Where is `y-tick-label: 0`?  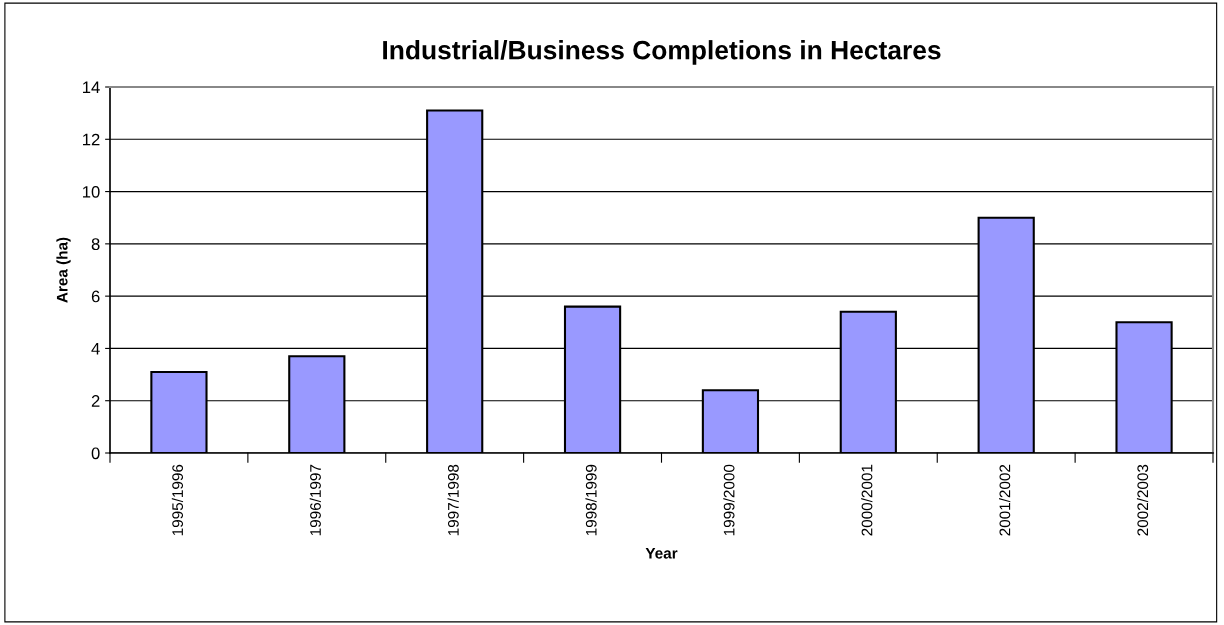
y-tick-label: 0 is located at coordinates (95, 453).